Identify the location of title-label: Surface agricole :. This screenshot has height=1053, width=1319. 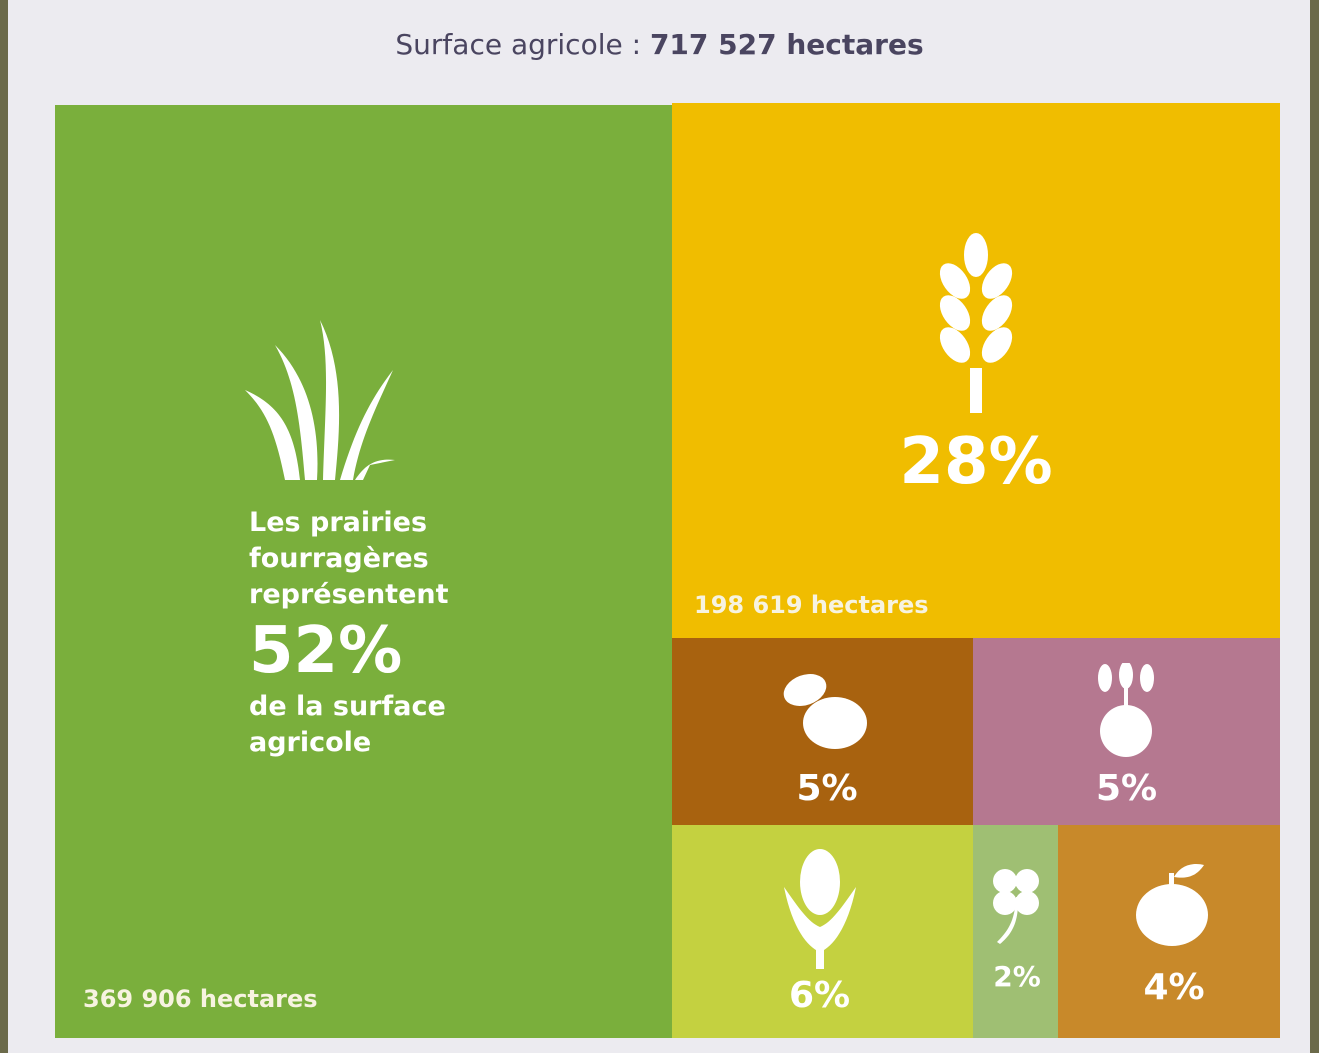
(518, 44).